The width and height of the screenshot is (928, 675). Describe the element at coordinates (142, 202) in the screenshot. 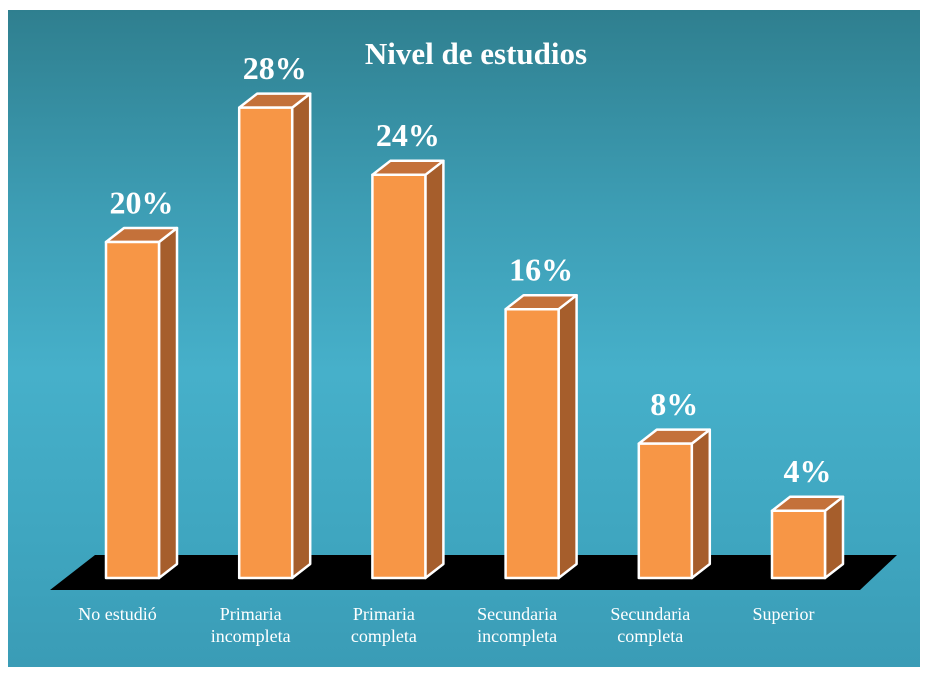

I see `data-label: 20%` at that location.